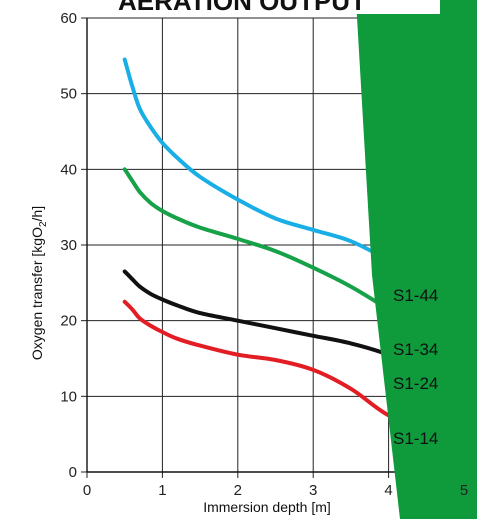 The width and height of the screenshot is (477, 519). Describe the element at coordinates (415, 295) in the screenshot. I see `series-label-s1-44: S1-44` at that location.